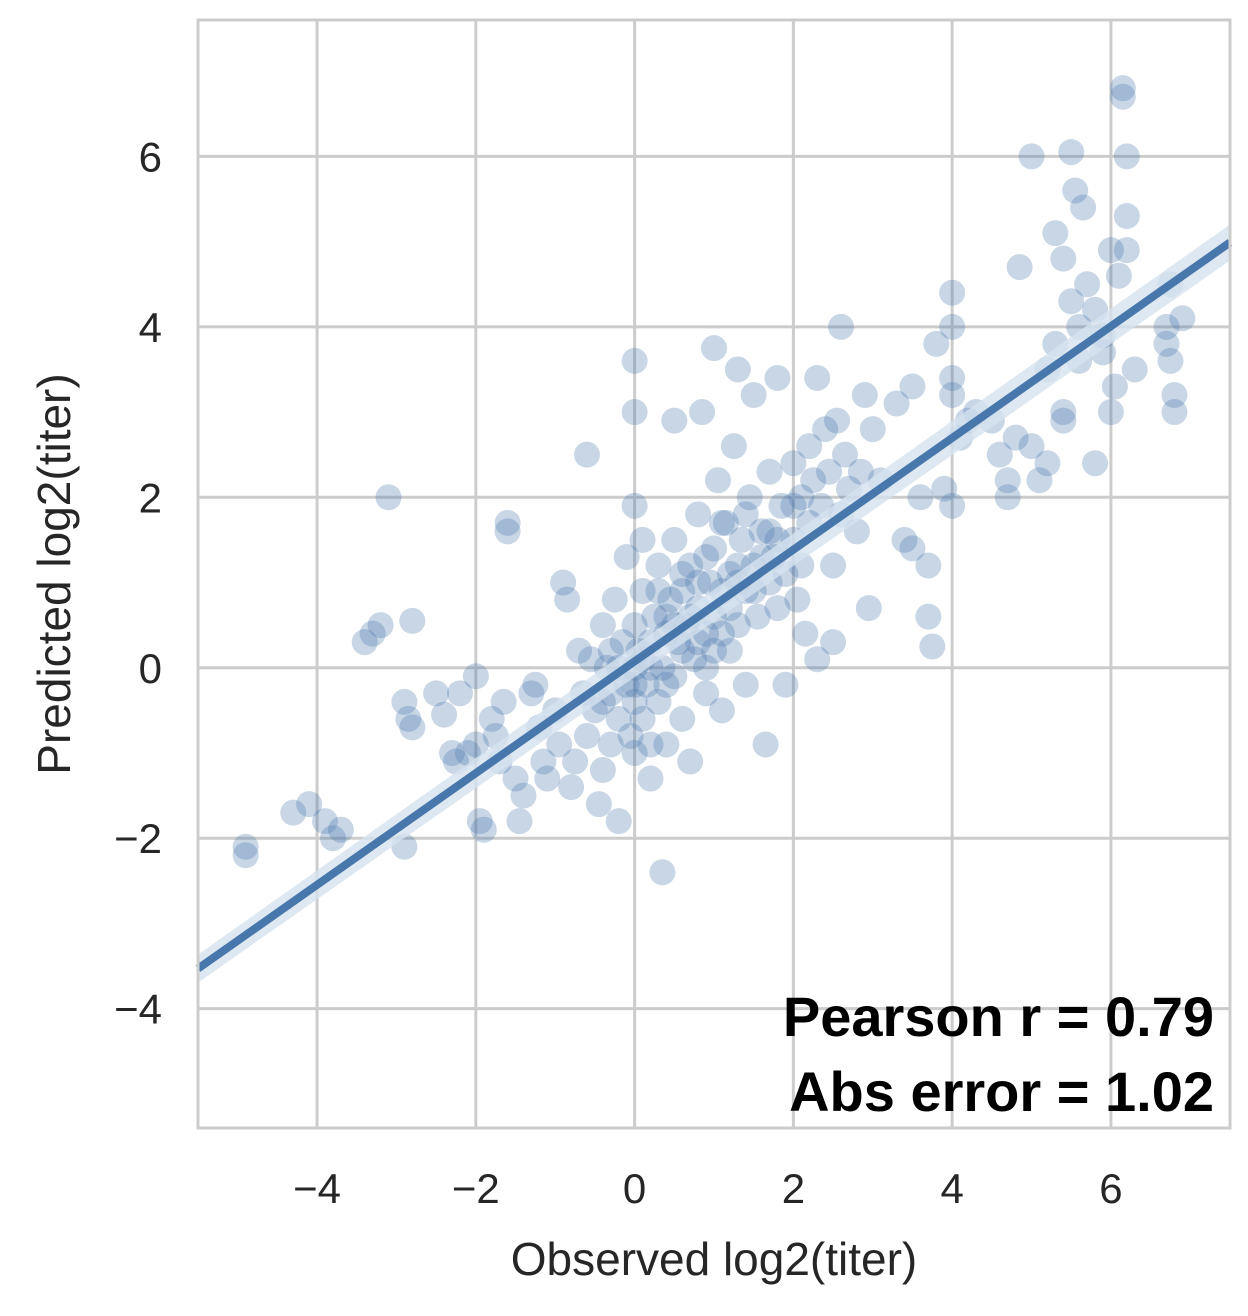 This screenshot has height=1316, width=1248. I want to click on y-tick-label: 6, so click(150, 156).